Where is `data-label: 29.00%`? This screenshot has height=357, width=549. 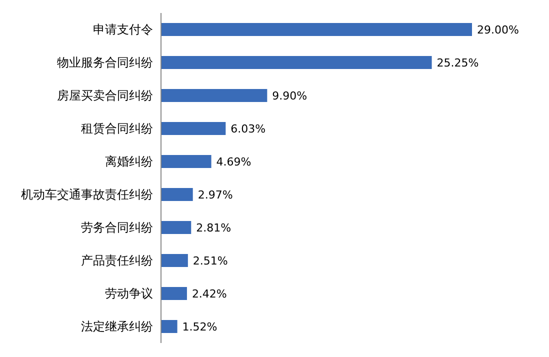 data-label: 29.00% is located at coordinates (498, 30).